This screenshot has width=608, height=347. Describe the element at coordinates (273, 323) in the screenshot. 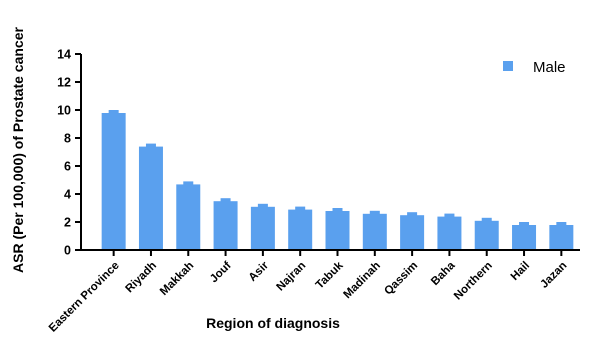

I see `x-axis-title: Region of diagnosis` at that location.